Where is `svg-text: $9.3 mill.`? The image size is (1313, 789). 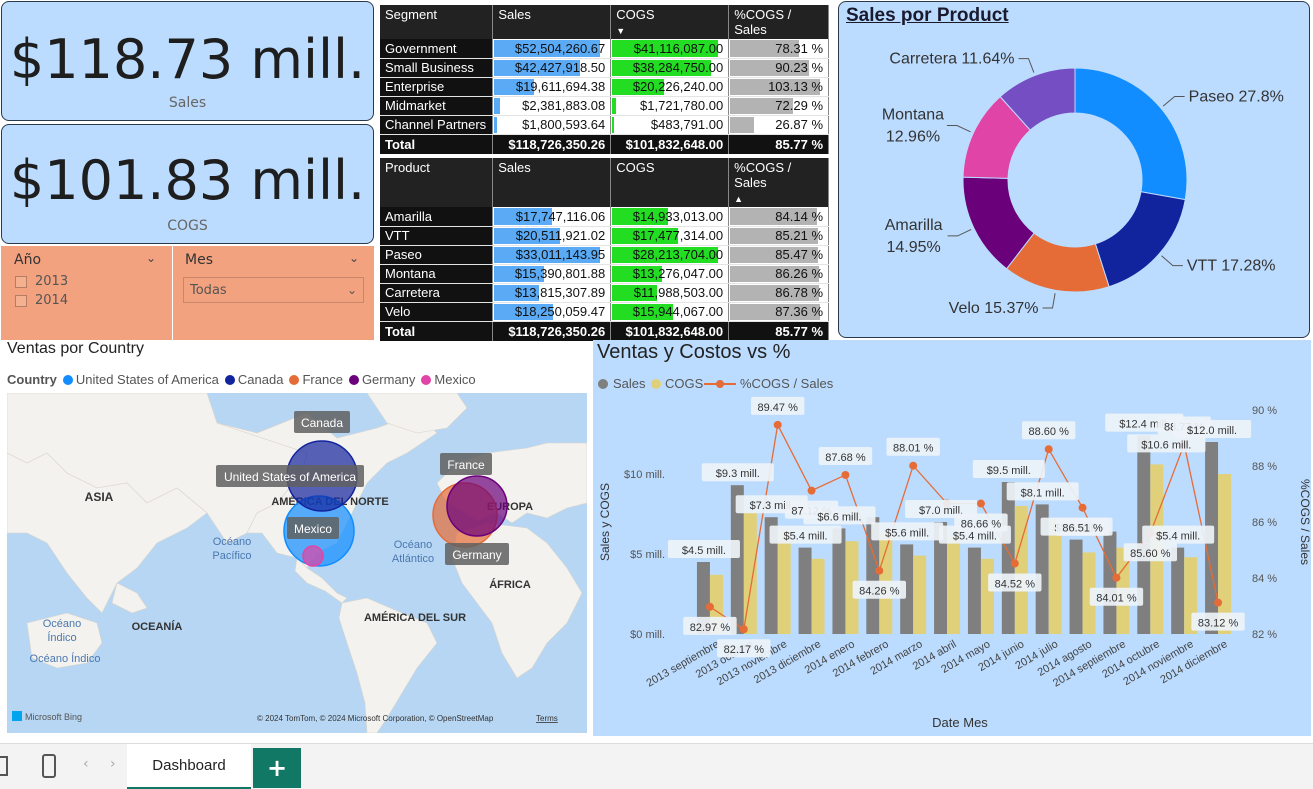
svg-text: $9.3 mill. is located at coordinates (738, 474).